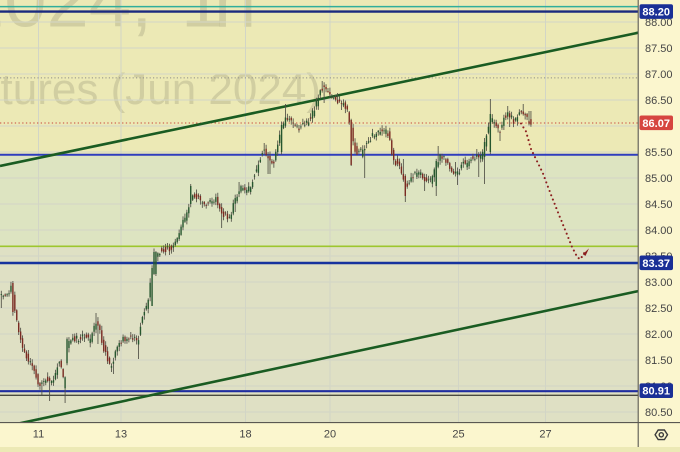  I want to click on svg-text: 85.00, so click(659, 179).